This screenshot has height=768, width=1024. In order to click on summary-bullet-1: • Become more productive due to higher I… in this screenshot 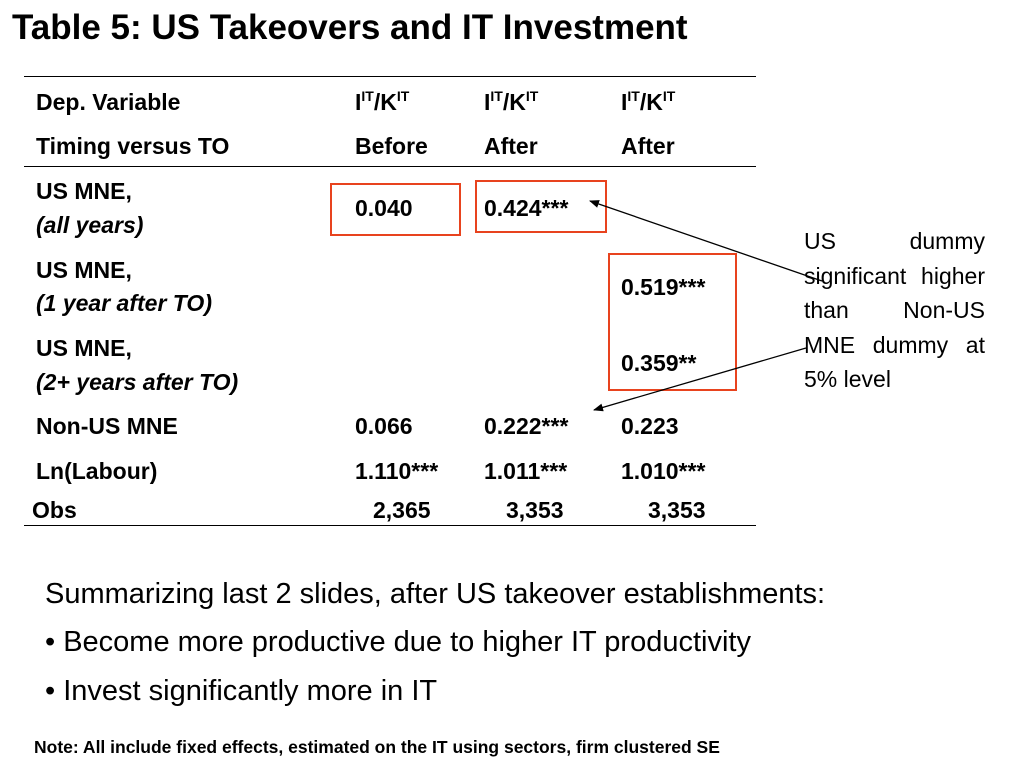, I will do `click(398, 642)`.